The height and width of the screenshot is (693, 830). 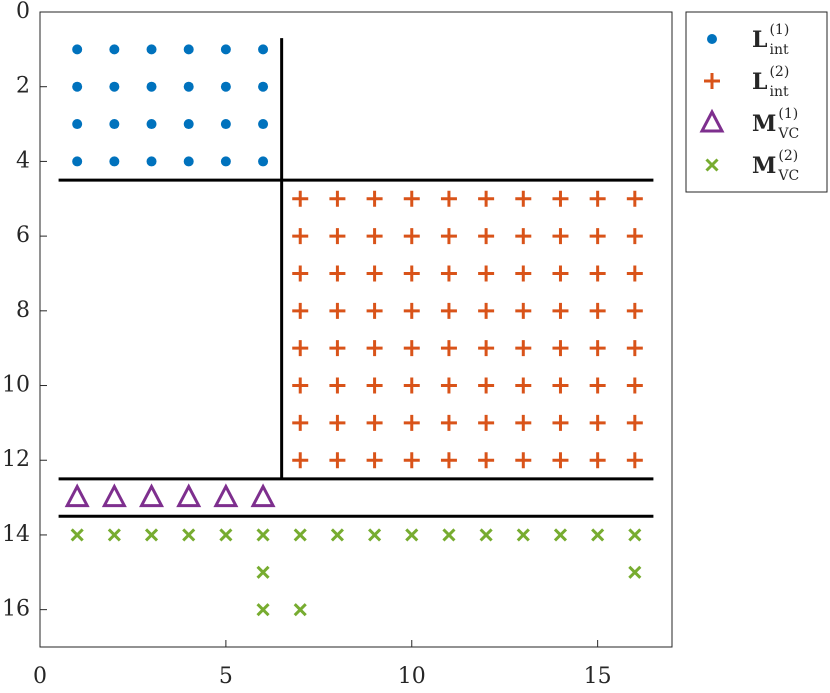 I want to click on y-tick-label: 16, so click(x=16, y=609).